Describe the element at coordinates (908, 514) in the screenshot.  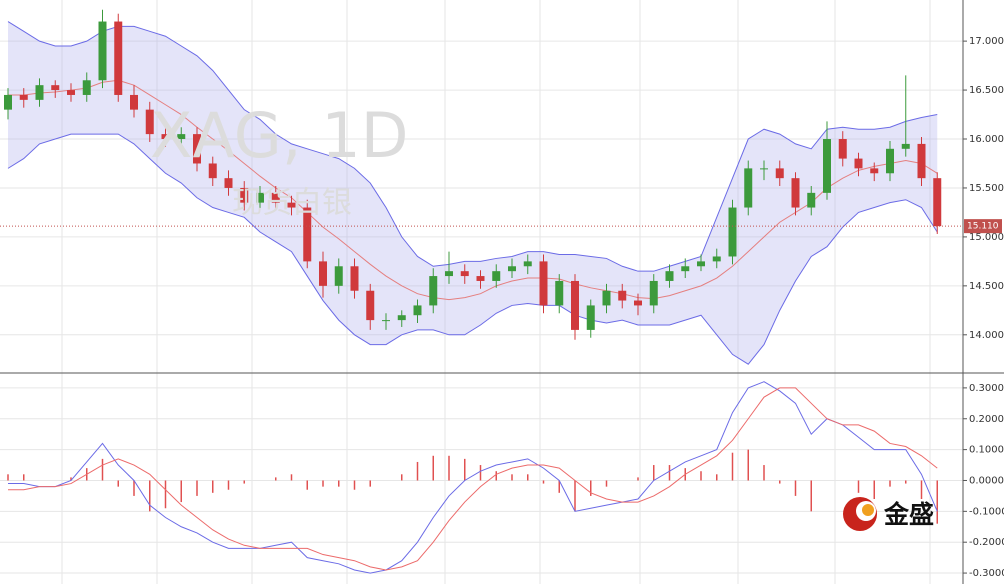
I see `logo-text: 金盛` at that location.